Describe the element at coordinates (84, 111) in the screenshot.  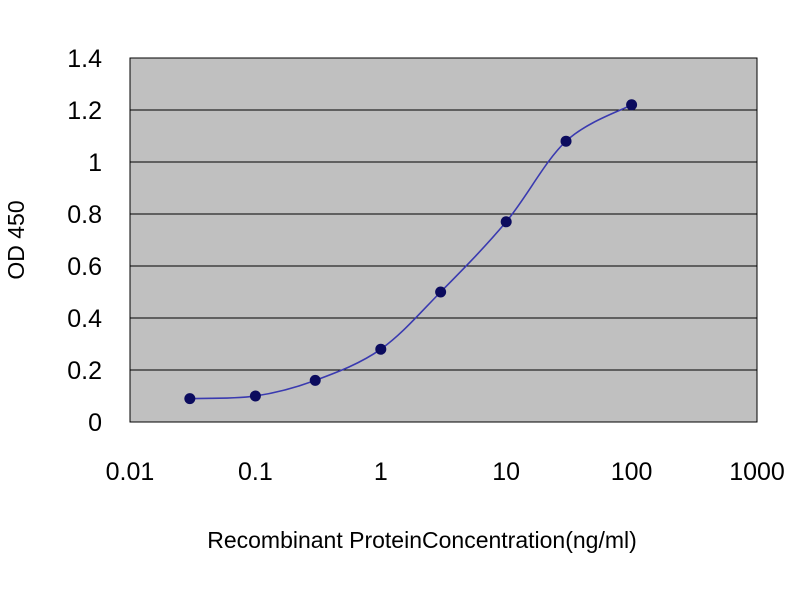
I see `y-tick-label: 1.2` at that location.